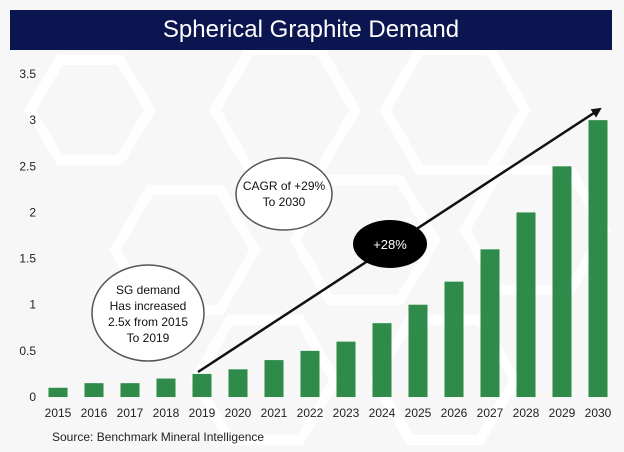  I want to click on x-tick-label: 2015, so click(58, 413).